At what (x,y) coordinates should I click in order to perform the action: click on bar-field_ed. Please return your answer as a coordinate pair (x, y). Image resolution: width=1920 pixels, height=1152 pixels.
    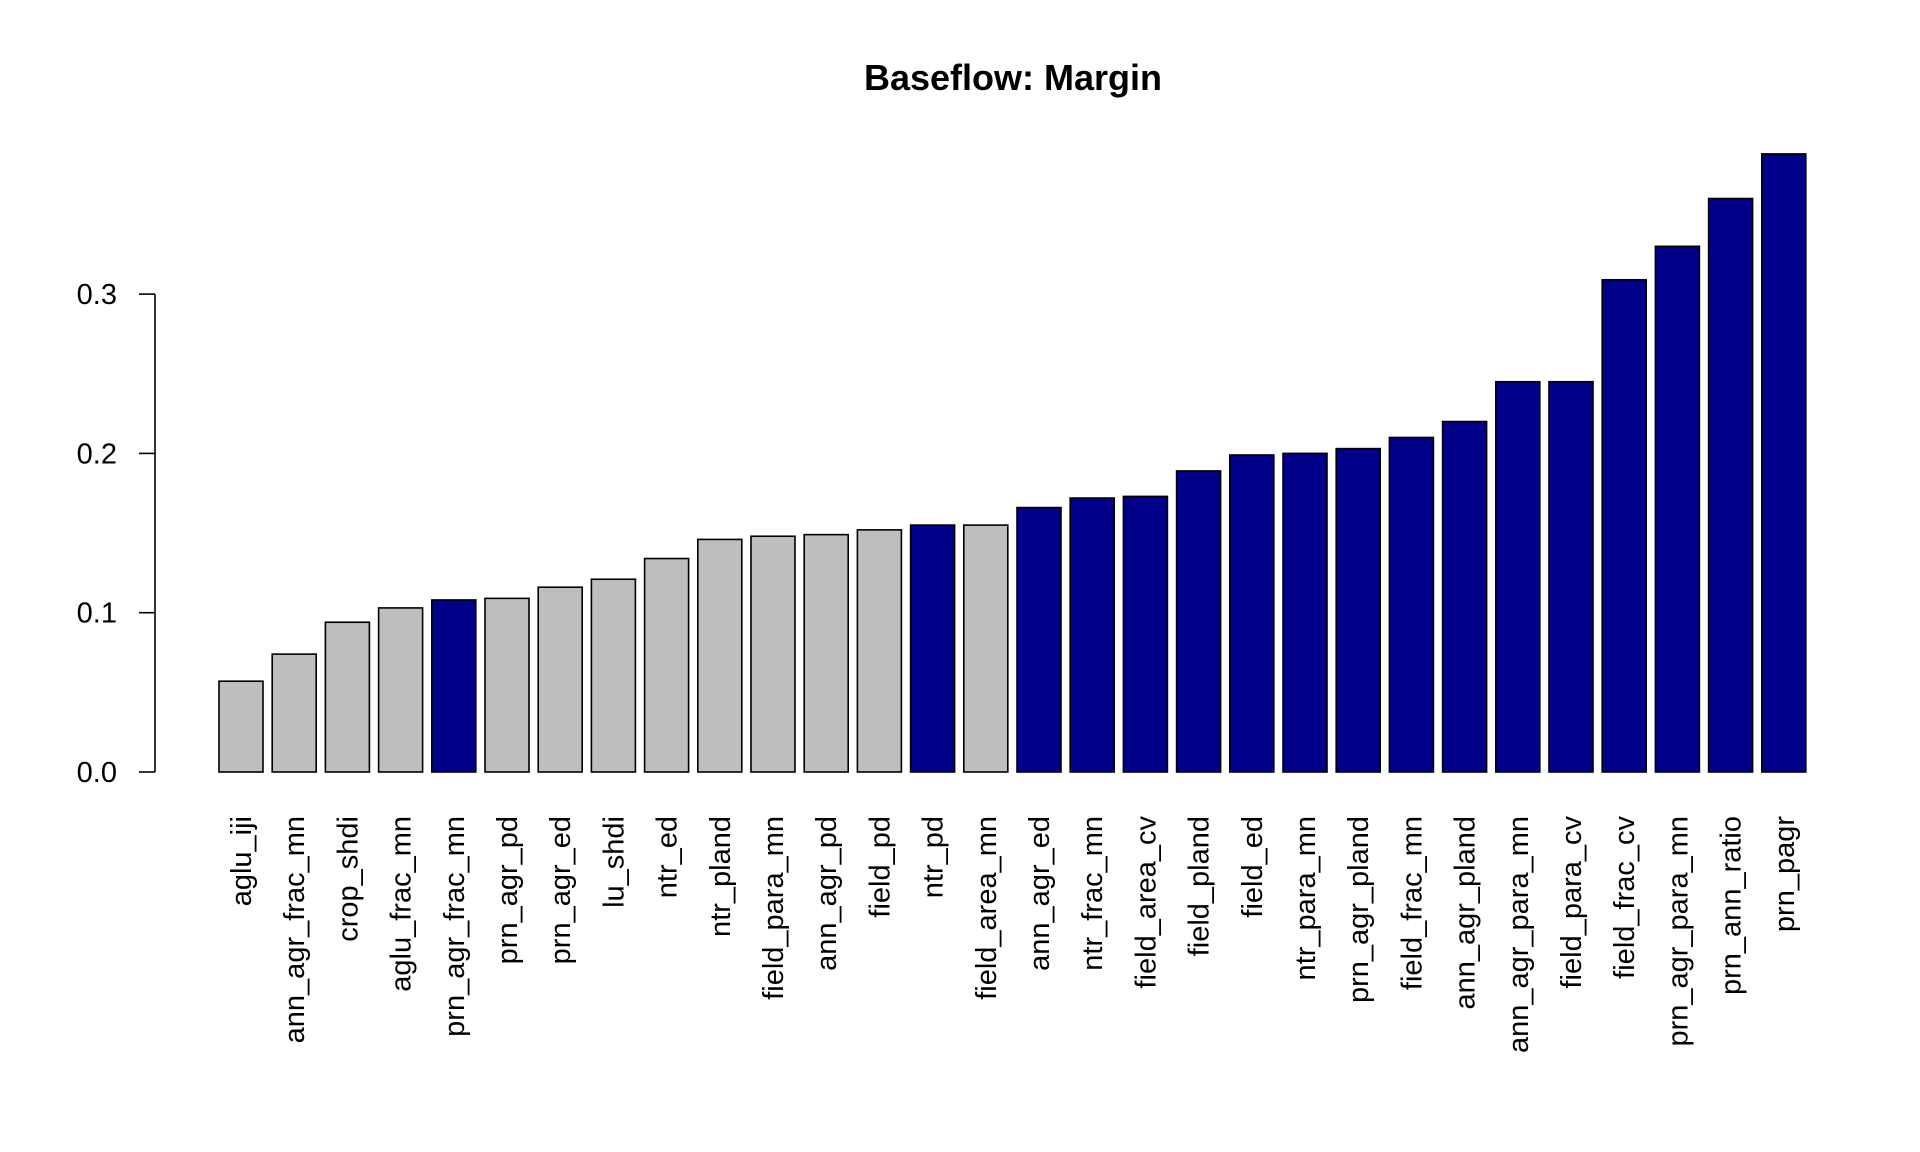
    Looking at the image, I should click on (1252, 613).